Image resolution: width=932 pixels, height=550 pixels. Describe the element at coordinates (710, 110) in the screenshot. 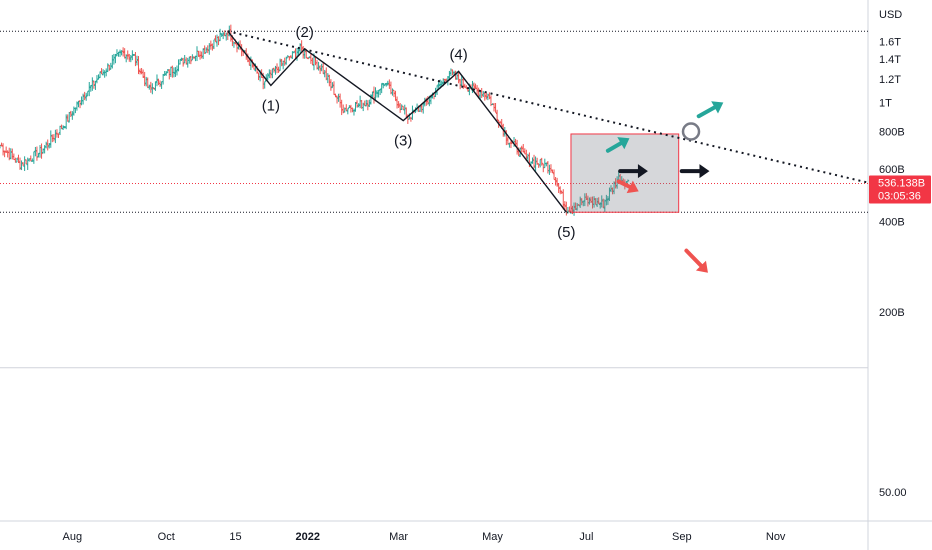

I see `up-arrow` at that location.